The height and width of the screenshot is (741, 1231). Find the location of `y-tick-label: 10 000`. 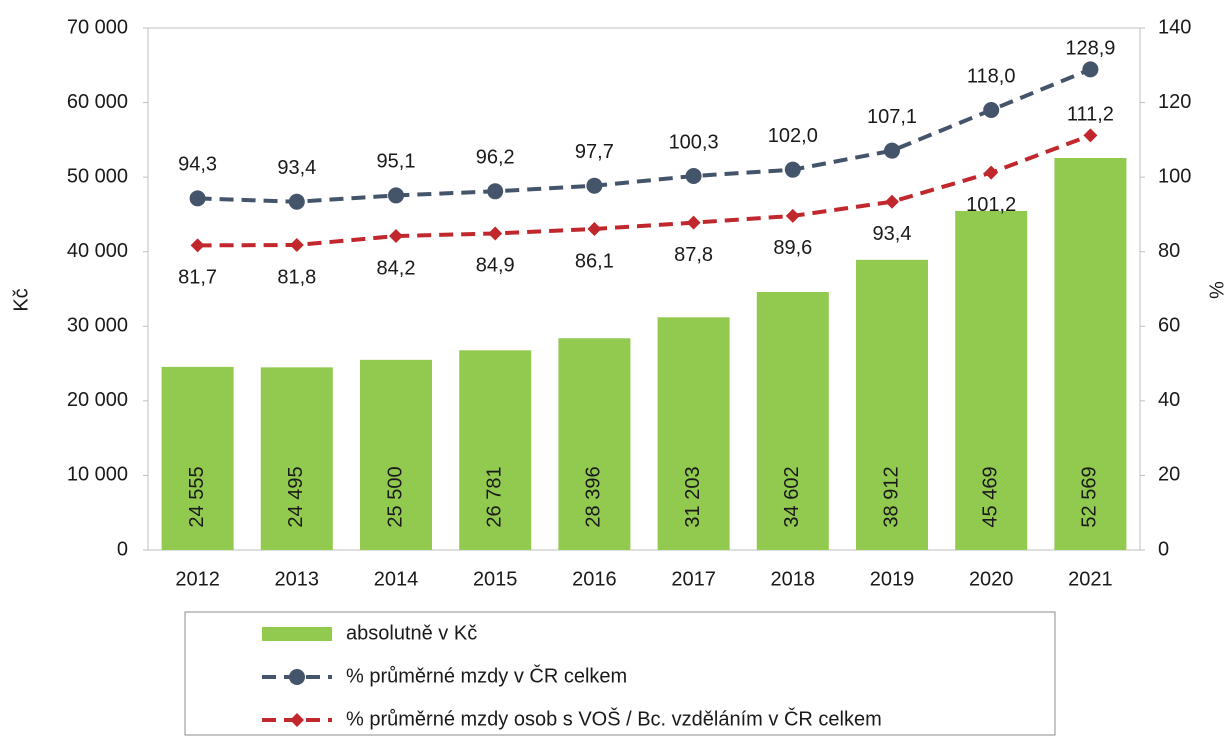

y-tick-label: 10 000 is located at coordinates (97, 475).